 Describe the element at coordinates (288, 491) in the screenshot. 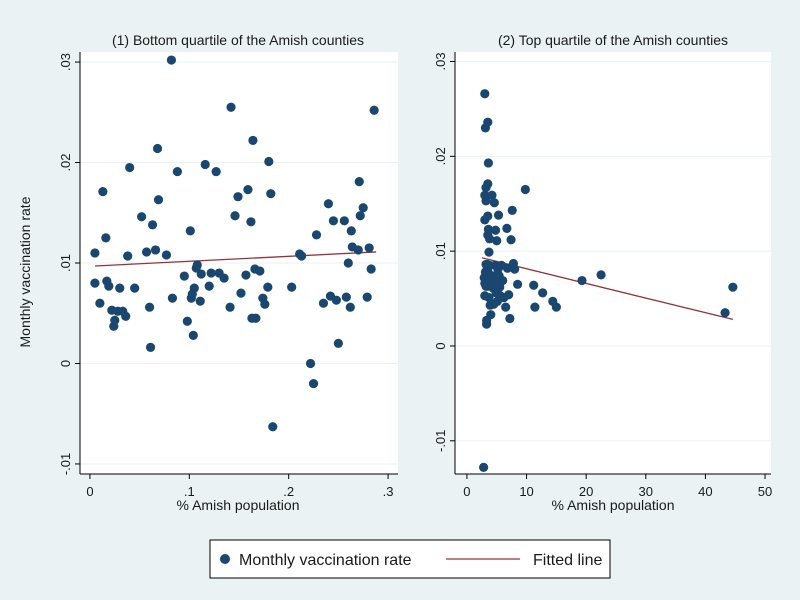

I see `panel-1-xtick-label: .2` at that location.